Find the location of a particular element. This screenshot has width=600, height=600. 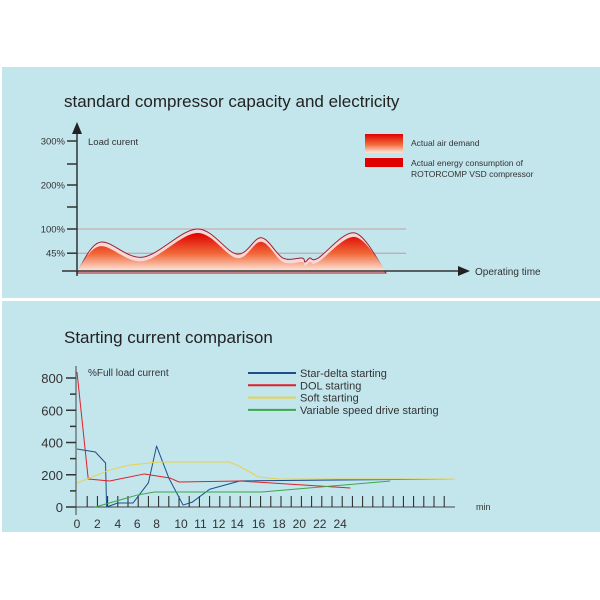

legend-label-air-demand: Actual air demand is located at coordinates (445, 143).